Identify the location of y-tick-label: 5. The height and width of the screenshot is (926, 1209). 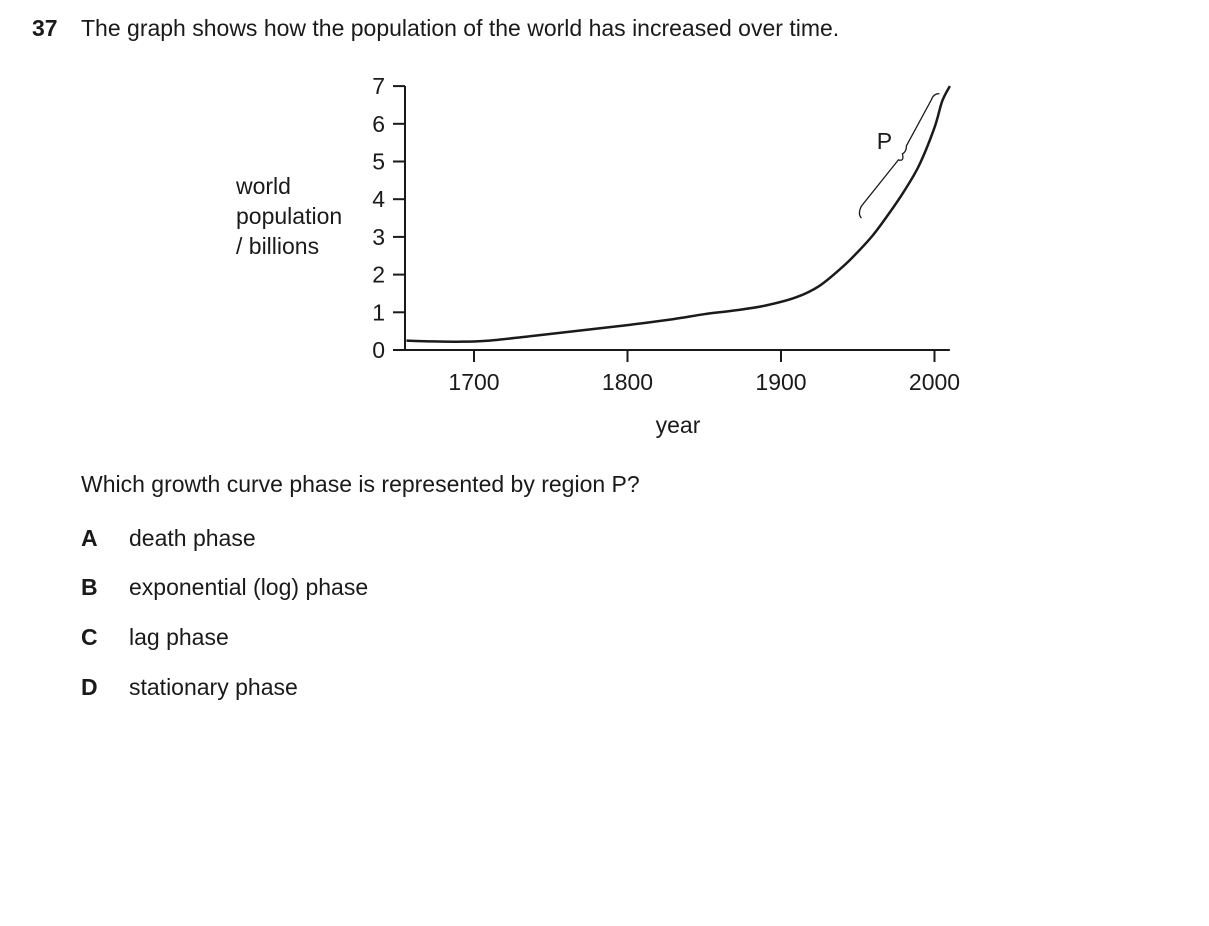
(378, 162).